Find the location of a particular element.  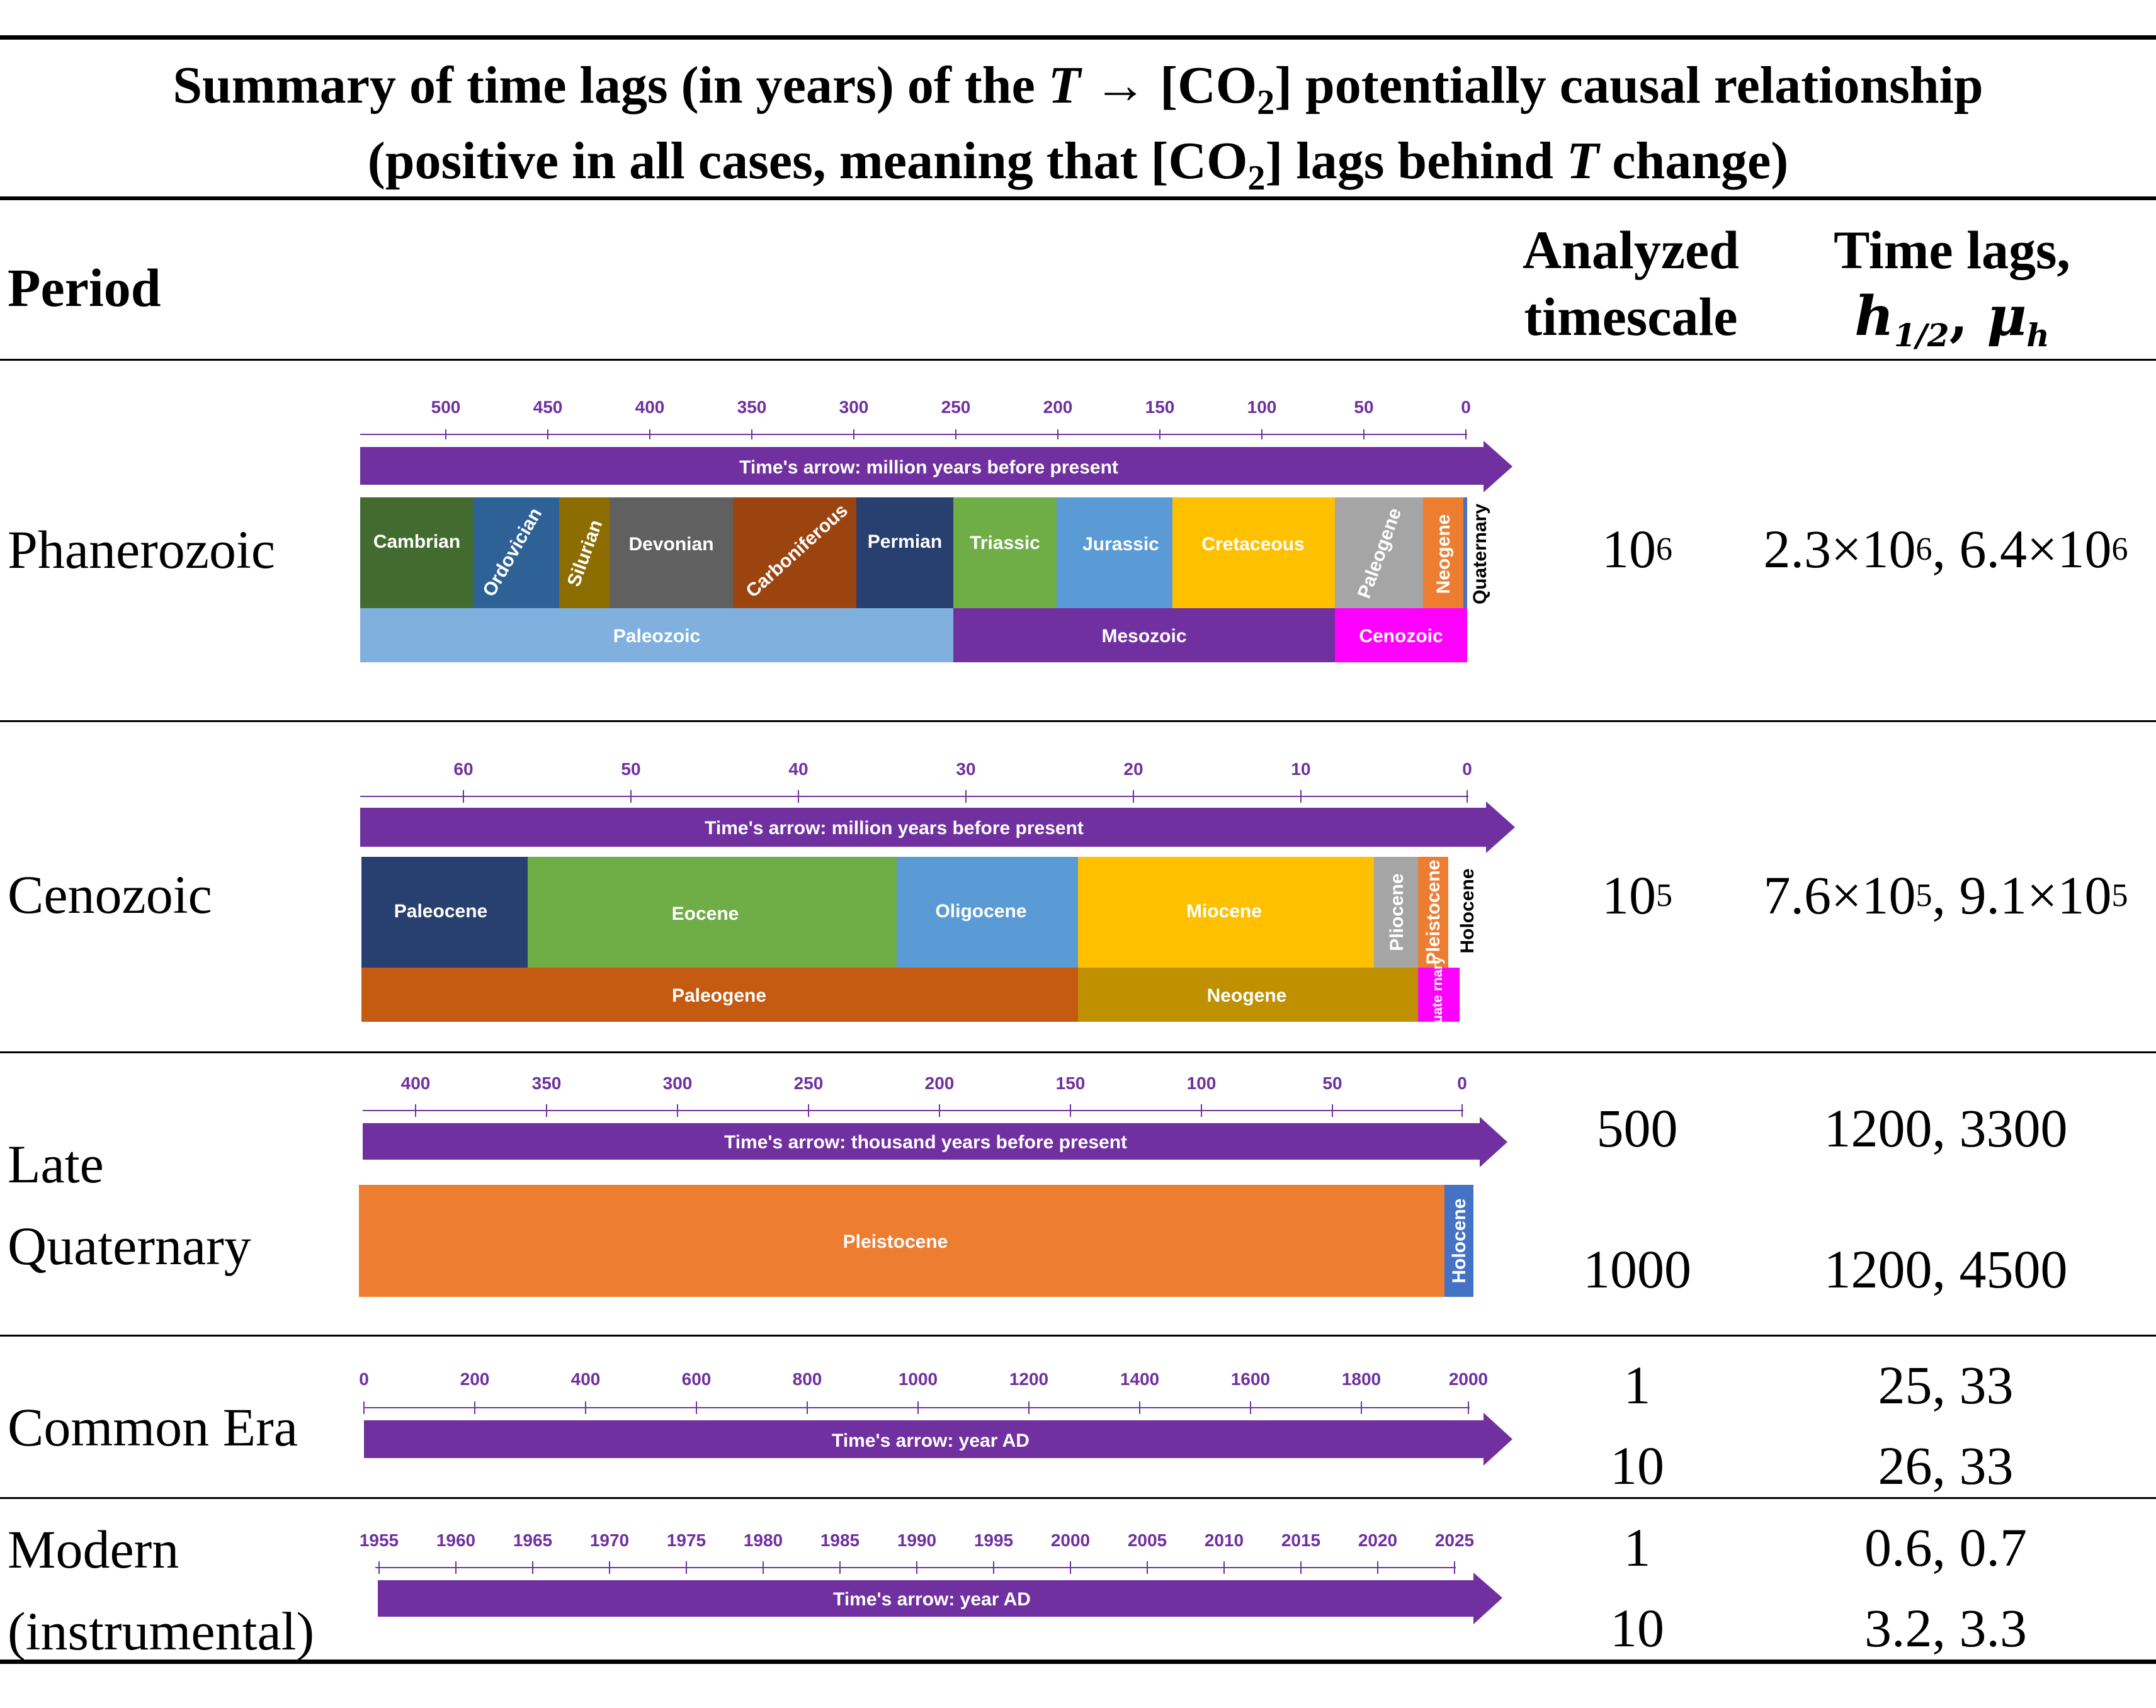

timescale-late-quaternary-2: 1000 is located at coordinates (1637, 1269).